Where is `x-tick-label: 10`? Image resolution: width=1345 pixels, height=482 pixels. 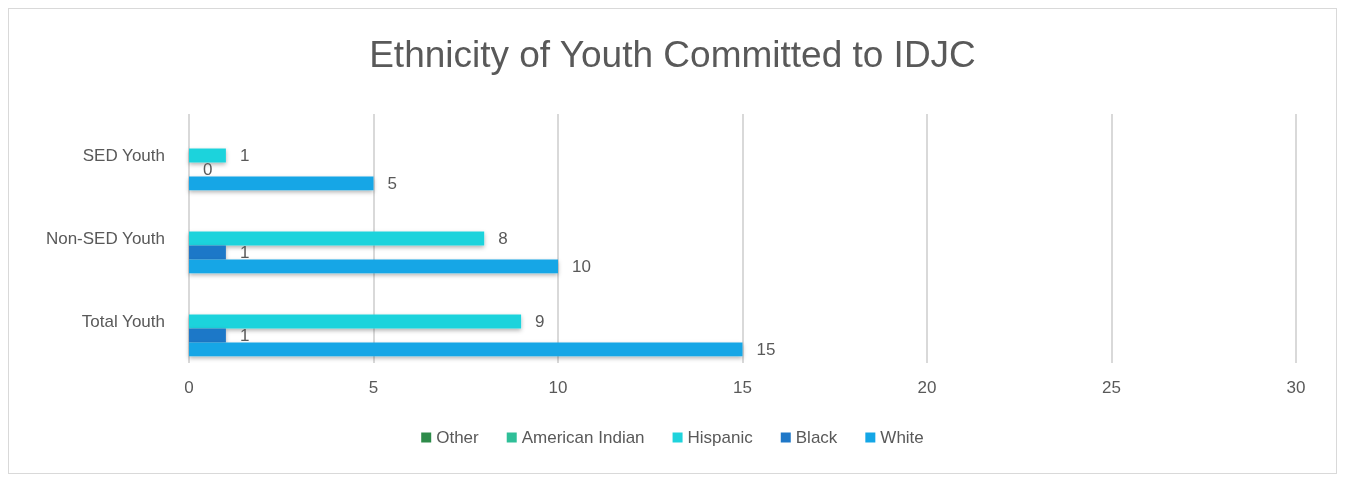 x-tick-label: 10 is located at coordinates (558, 387).